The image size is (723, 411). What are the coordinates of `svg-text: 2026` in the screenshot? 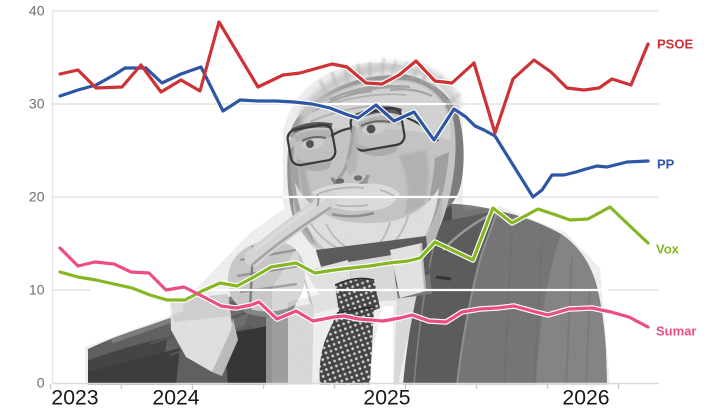 It's located at (585, 397).